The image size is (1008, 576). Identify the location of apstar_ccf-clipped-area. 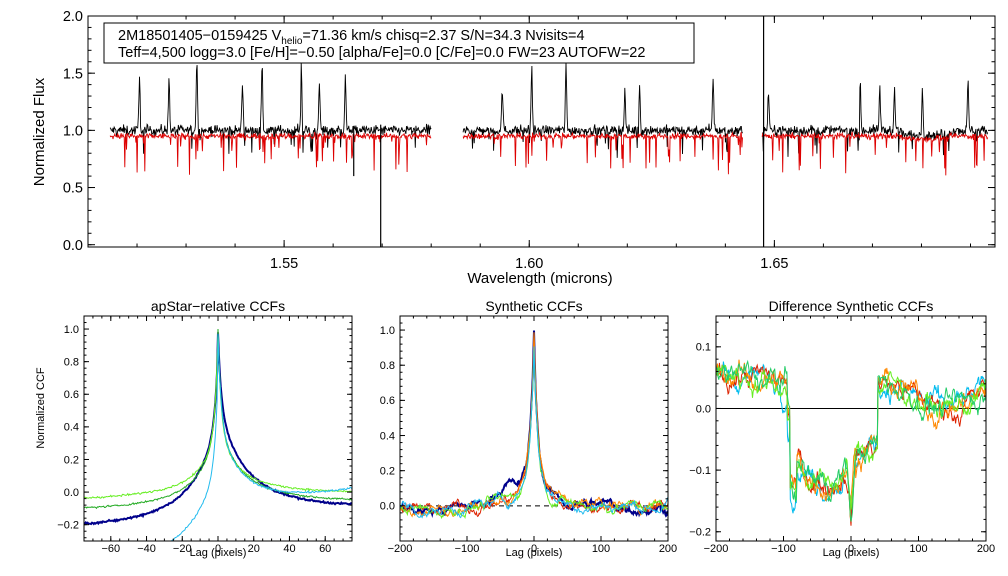
(218, 434).